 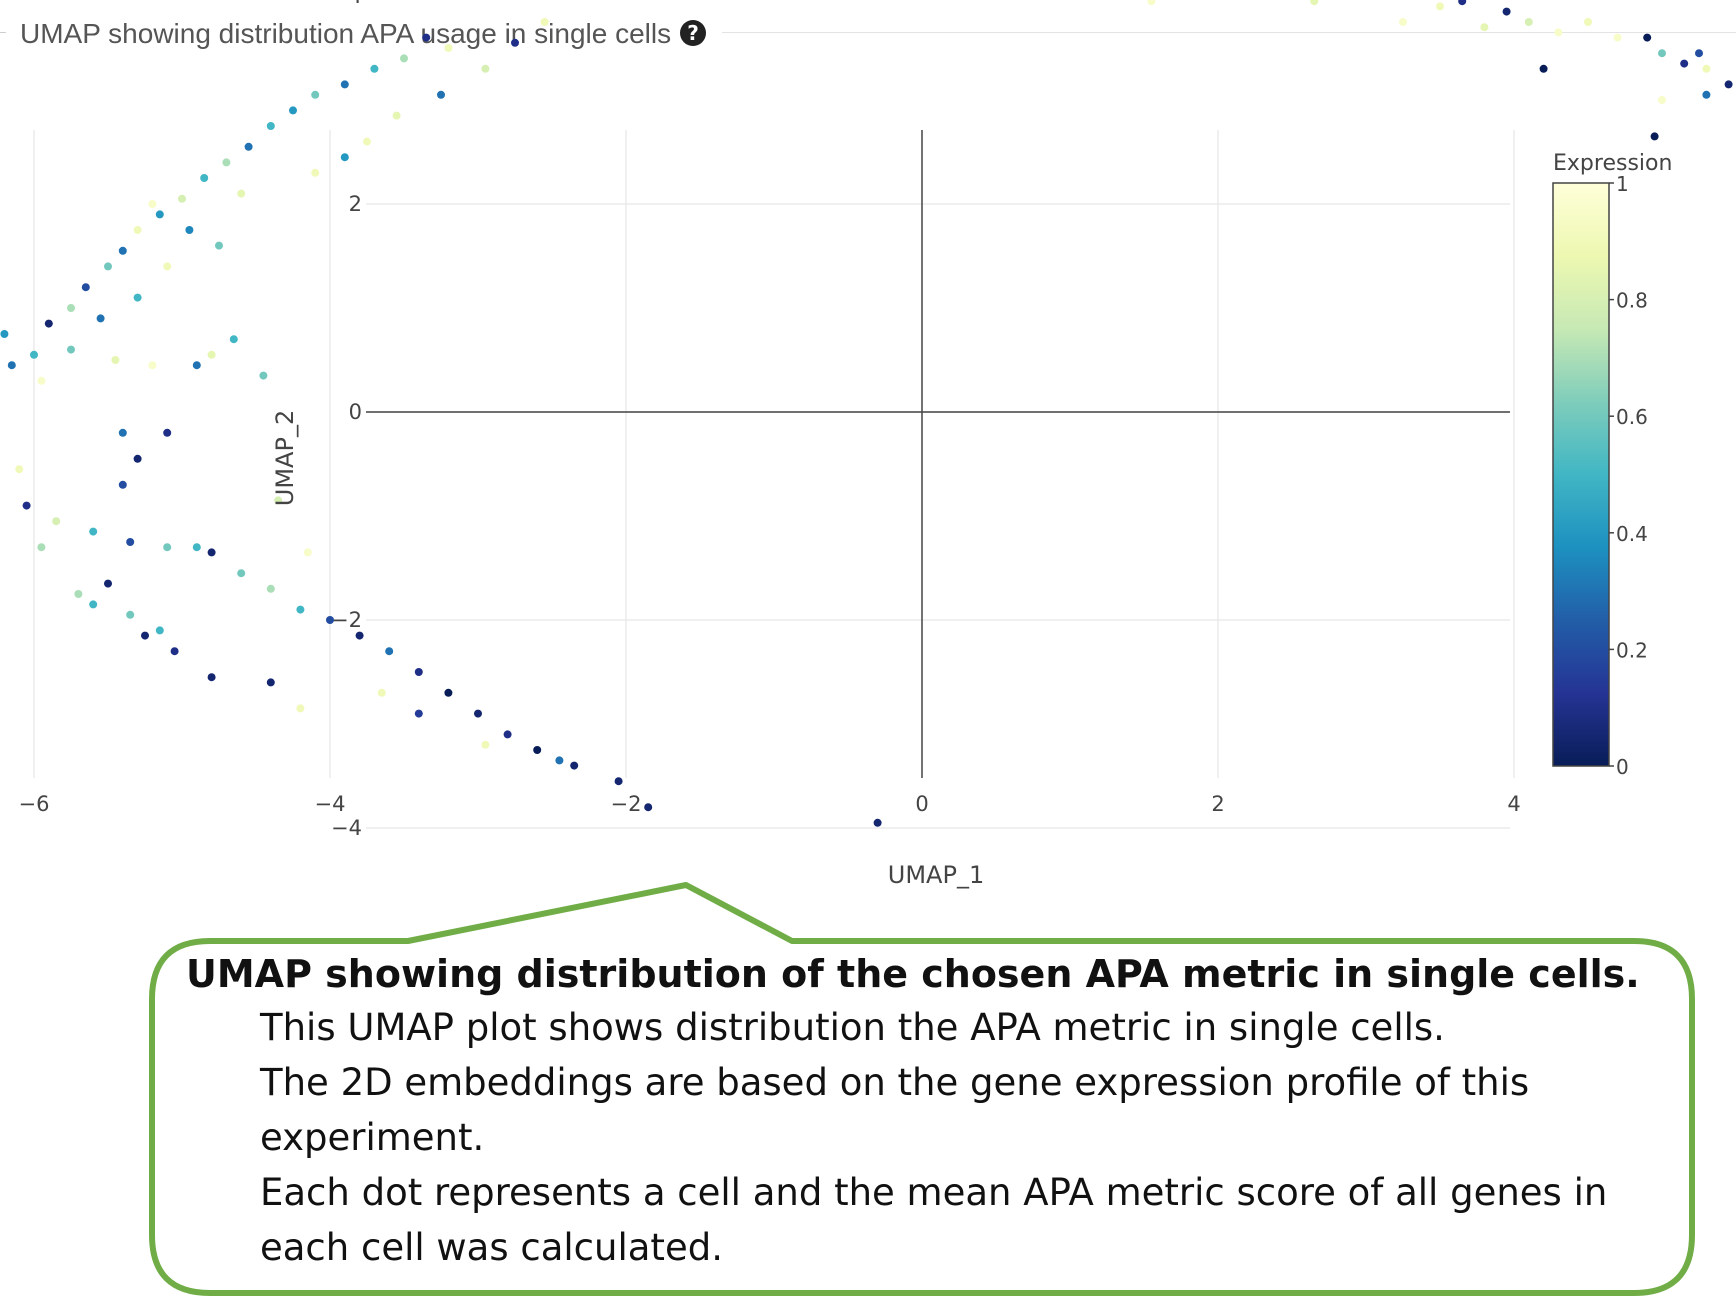 What do you see at coordinates (1217, 804) in the screenshot?
I see `x-tick-label: 2` at bounding box center [1217, 804].